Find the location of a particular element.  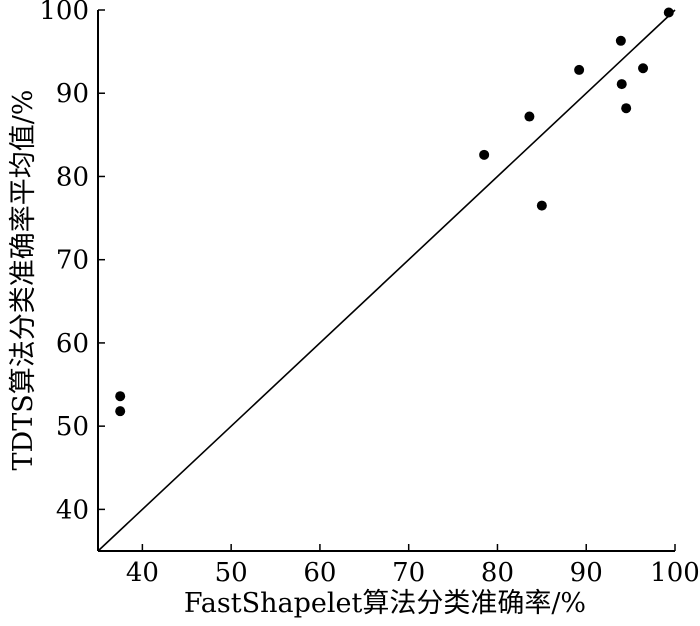

y-tick-label: 90 is located at coordinates (72, 94).